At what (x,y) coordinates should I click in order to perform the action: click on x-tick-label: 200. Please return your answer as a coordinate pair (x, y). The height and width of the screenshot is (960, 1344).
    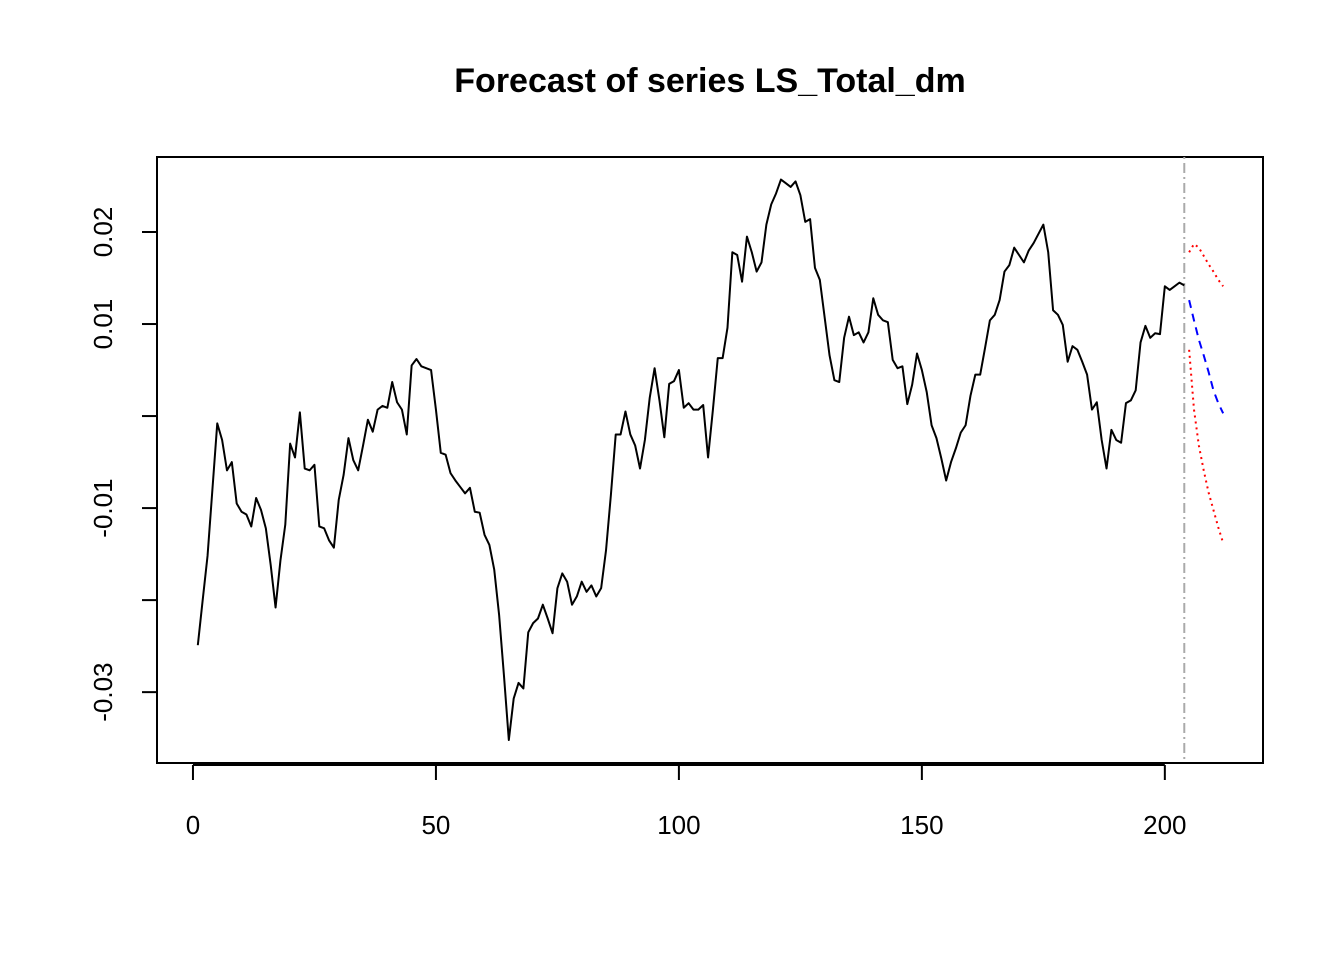
    Looking at the image, I should click on (1164, 825).